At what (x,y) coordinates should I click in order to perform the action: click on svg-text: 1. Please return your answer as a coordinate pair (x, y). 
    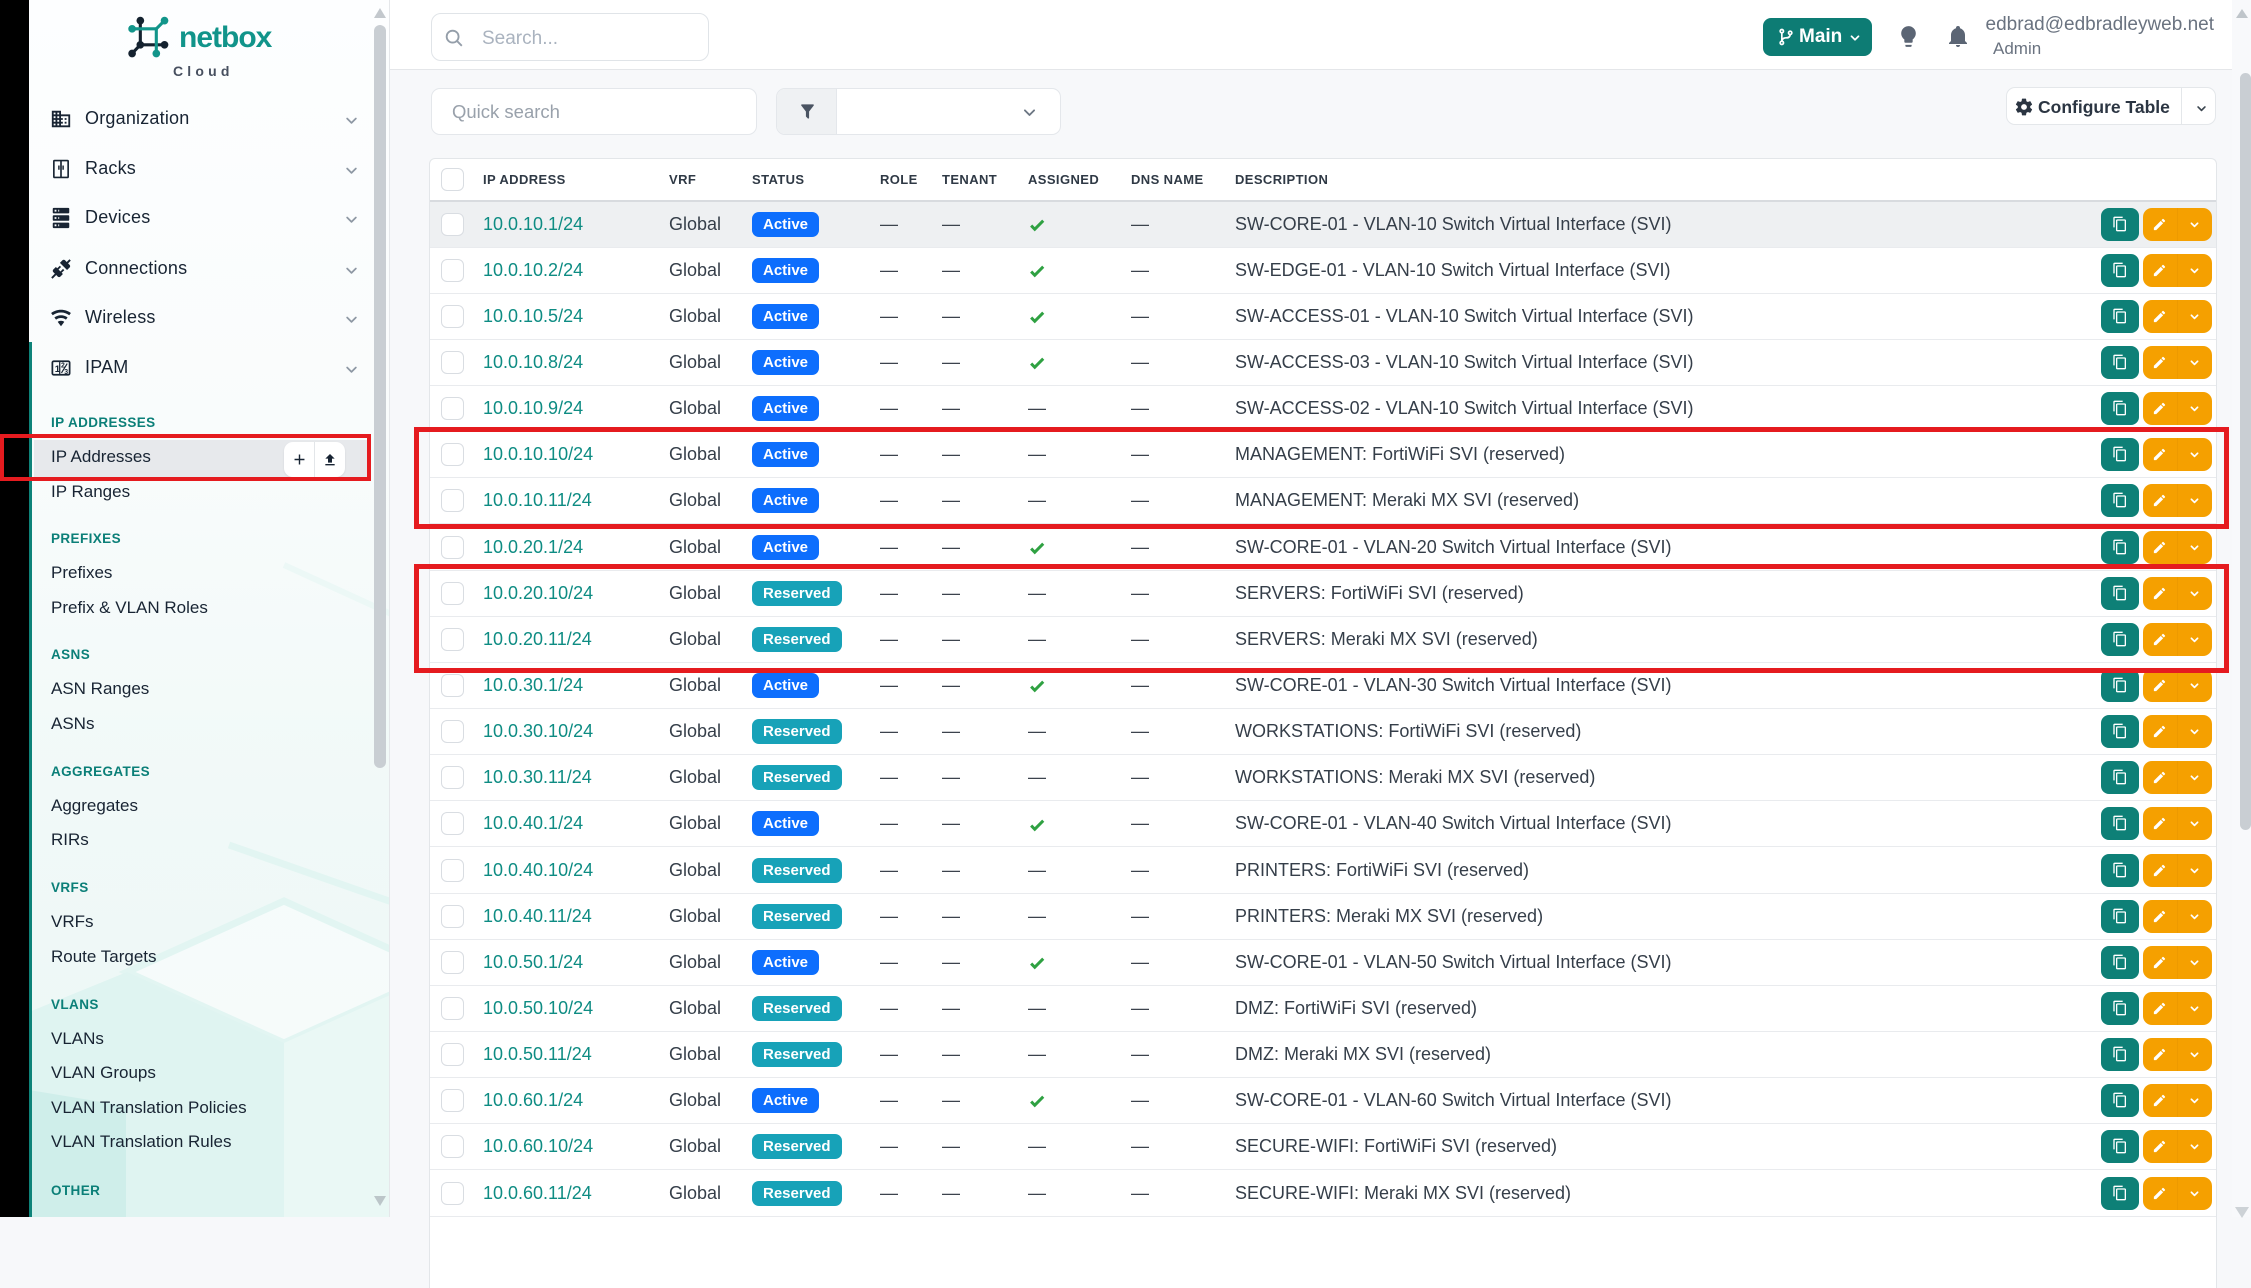
    Looking at the image, I should click on (58, 368).